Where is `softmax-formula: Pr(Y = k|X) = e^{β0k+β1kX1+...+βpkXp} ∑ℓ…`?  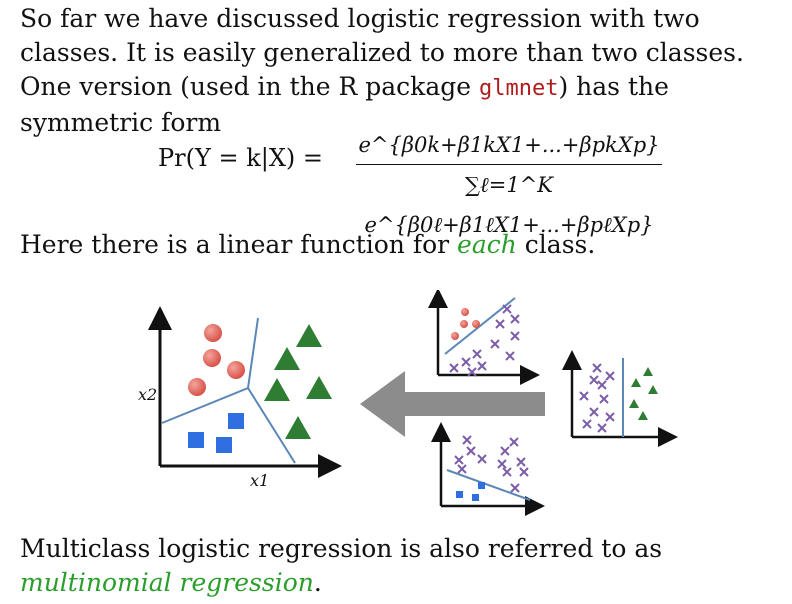 softmax-formula: Pr(Y = k|X) = e^{β0k+β1kX1+...+βpkXp} ∑ℓ… is located at coordinates (418, 181).